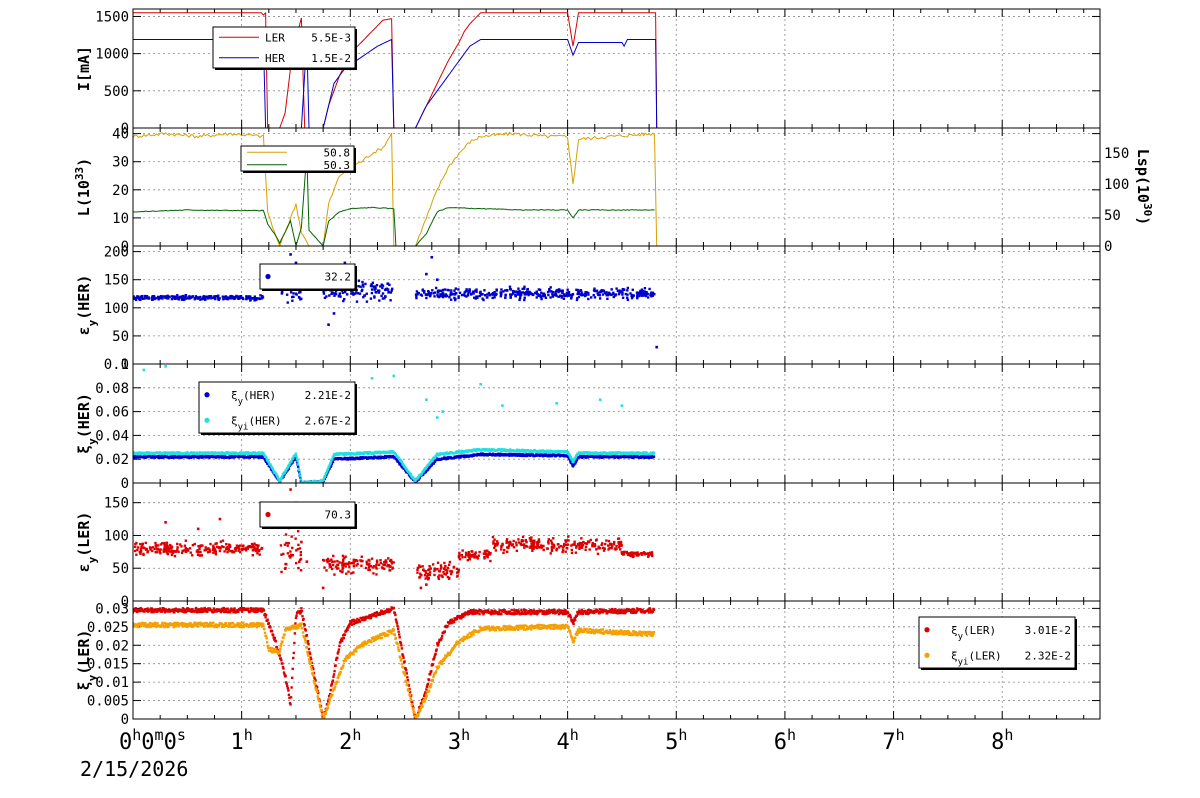  I want to click on y-tick-label: 0, so click(125, 484).